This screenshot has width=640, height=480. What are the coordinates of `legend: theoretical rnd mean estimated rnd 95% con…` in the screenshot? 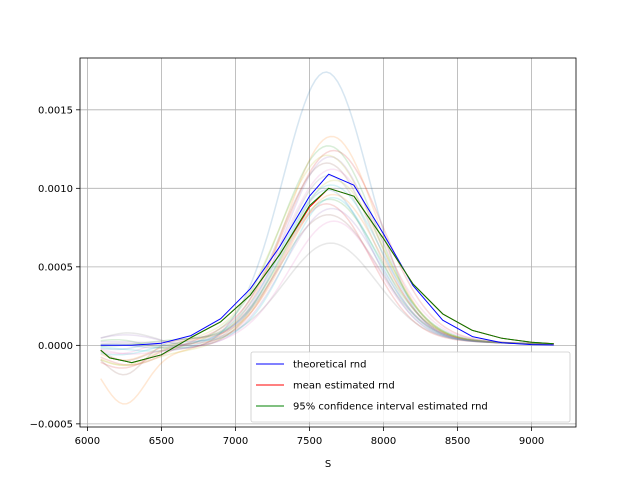 It's located at (410, 387).